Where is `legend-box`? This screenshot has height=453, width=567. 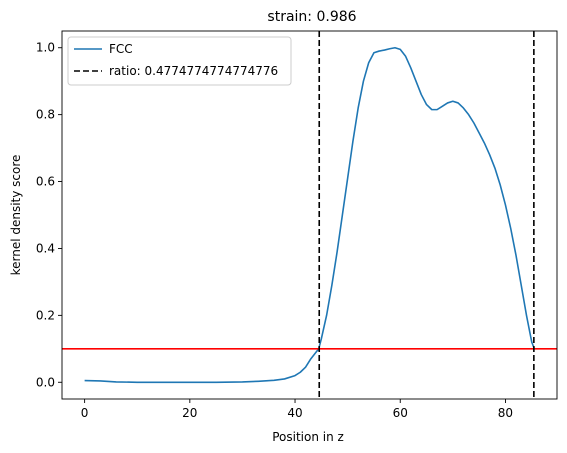 legend-box is located at coordinates (179, 61).